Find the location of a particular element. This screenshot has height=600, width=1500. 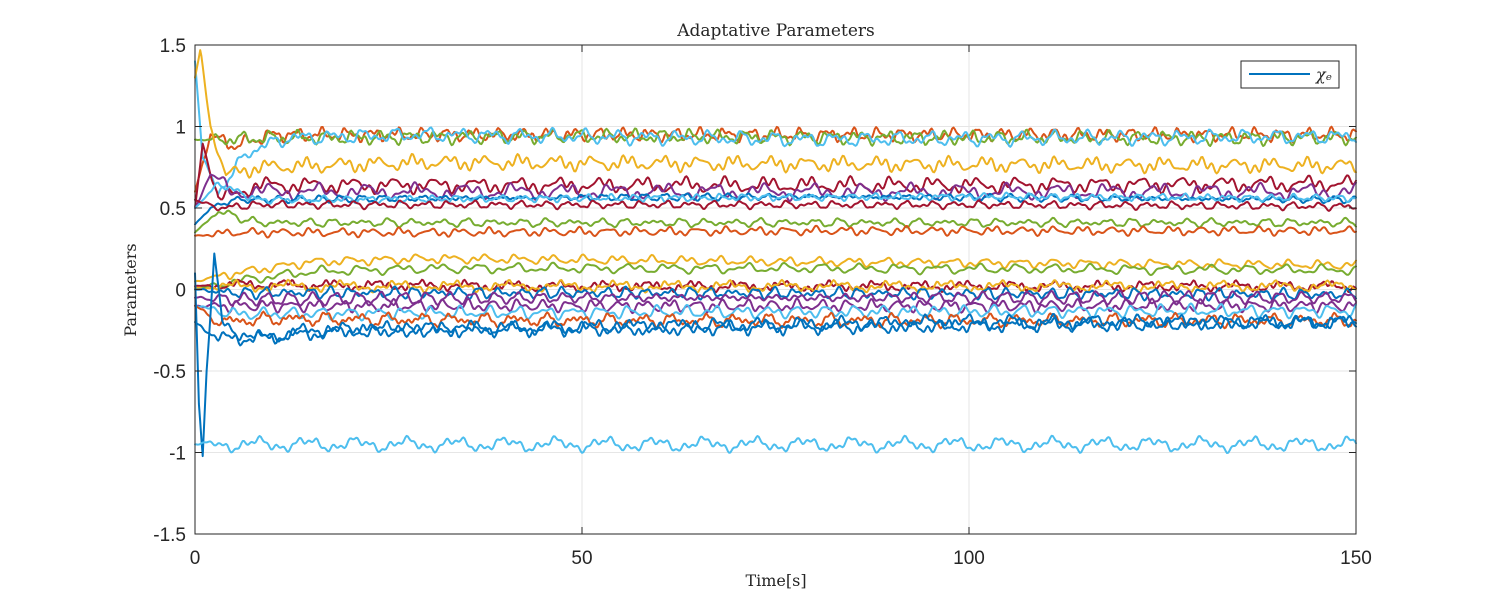

y-tick-label: -0.5 is located at coordinates (169, 372).